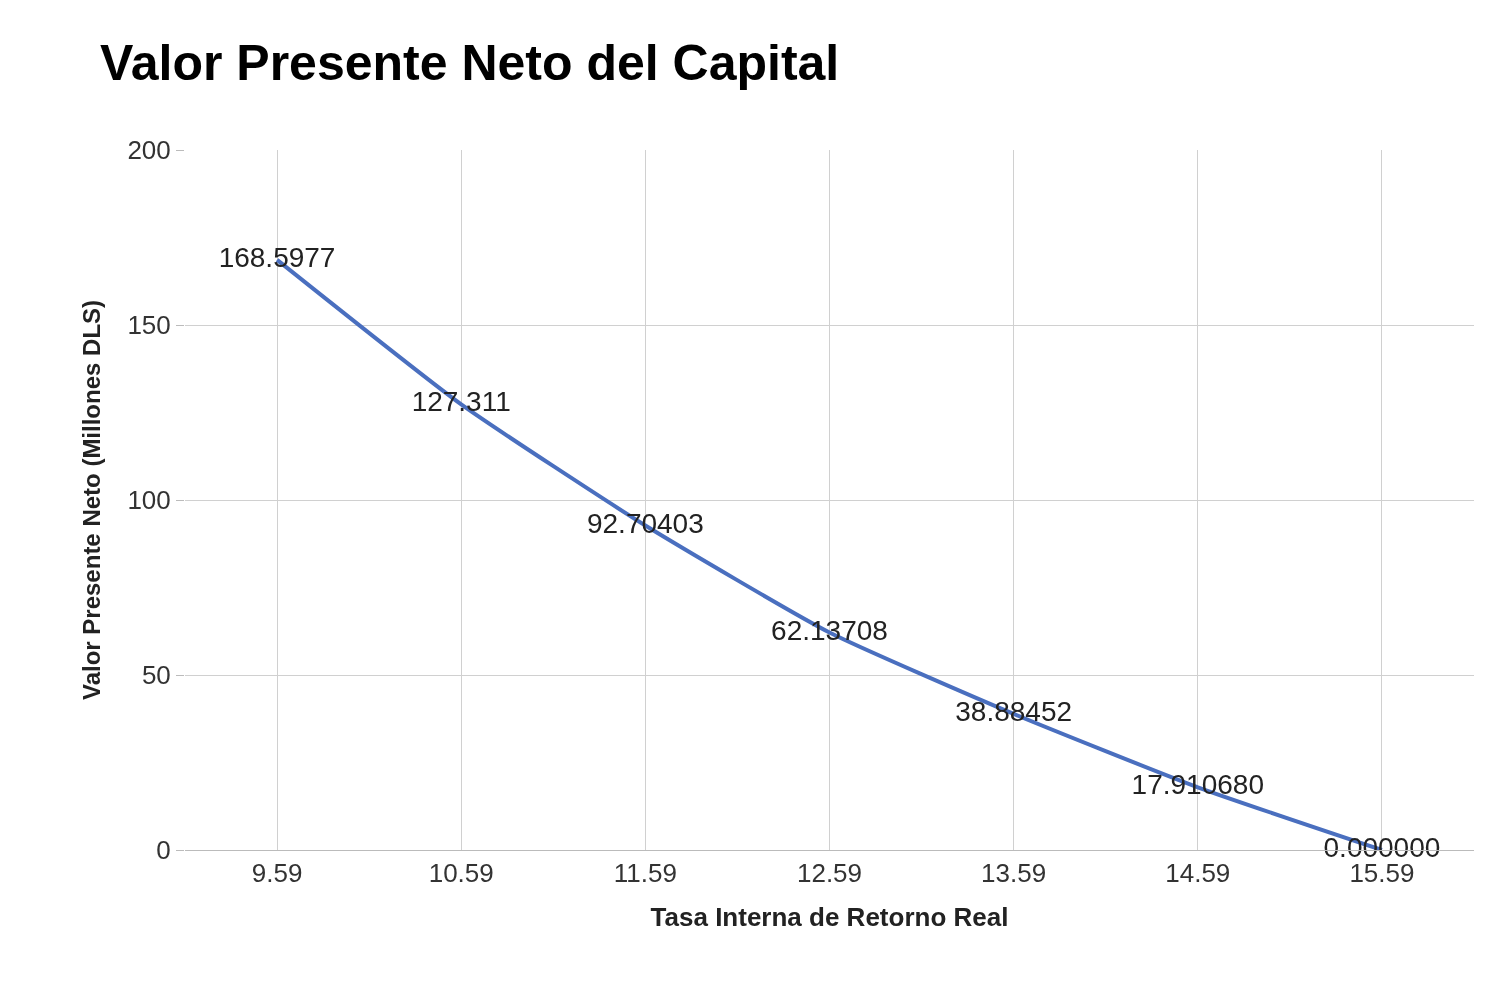 The image size is (1494, 1000). I want to click on y-tick-label: 200, so click(149, 150).